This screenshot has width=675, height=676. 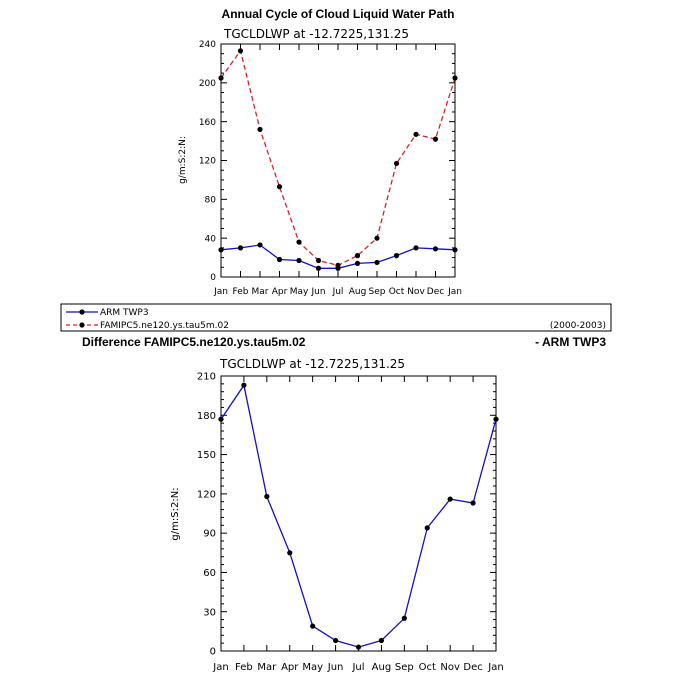 I want to click on legend-marker-arm, so click(x=82, y=312).